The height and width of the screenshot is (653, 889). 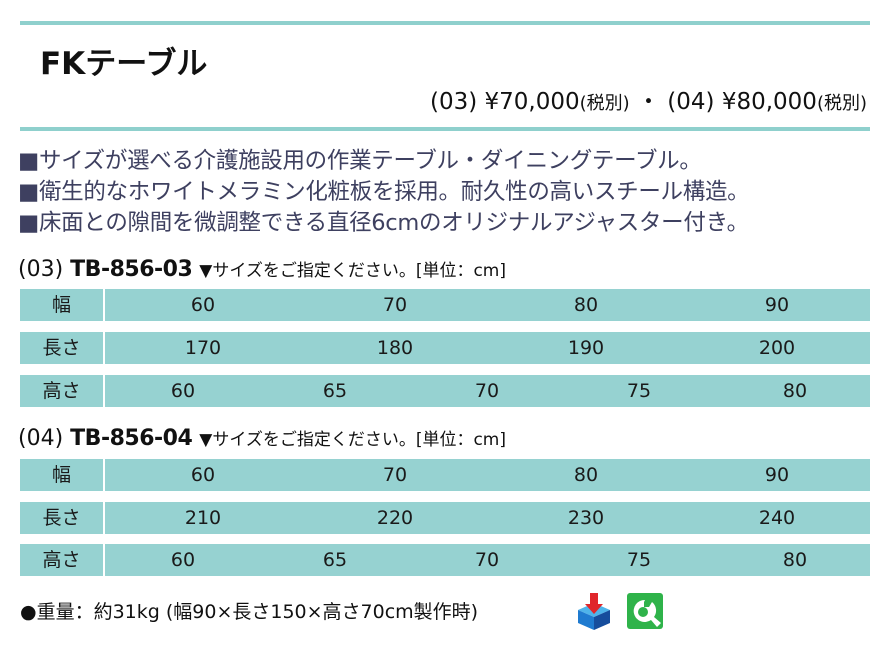 I want to click on feature-item: ■床面との隙間を微調整できる直径6cmのオリジナルアジャスター付き。, so click(x=383, y=223).